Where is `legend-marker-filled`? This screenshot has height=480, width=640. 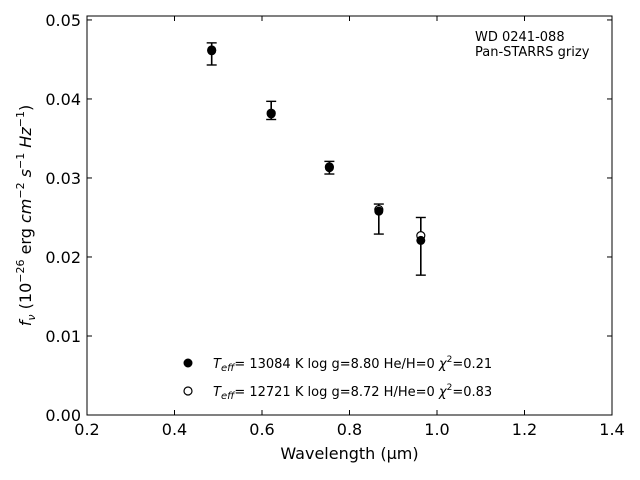 legend-marker-filled is located at coordinates (188, 363).